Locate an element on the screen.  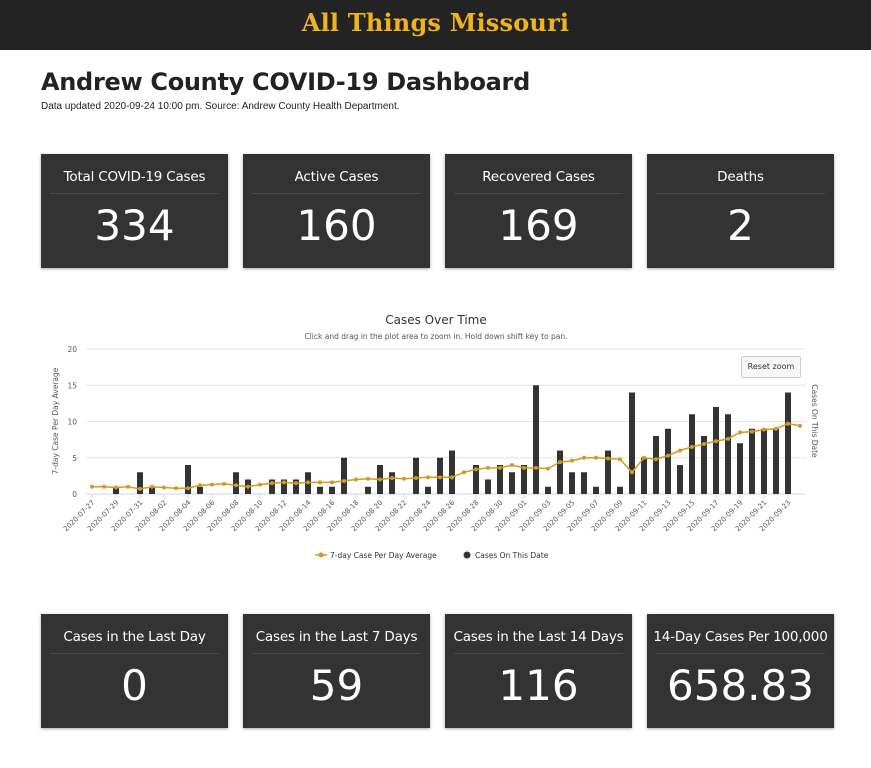
reset-zoom-button: Reset zoom is located at coordinates (771, 367).